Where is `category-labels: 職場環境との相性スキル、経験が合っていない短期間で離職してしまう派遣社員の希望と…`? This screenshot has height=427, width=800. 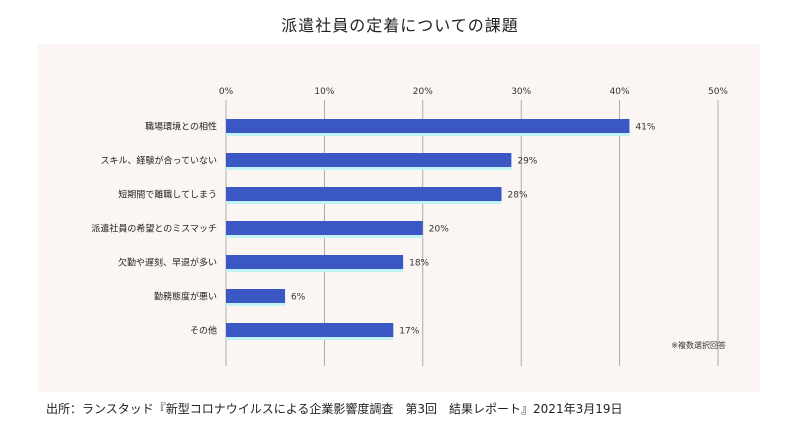
category-labels: 職場環境との相性スキル、経験が合っていない短期間で離職してしまう派遣社員の希望と… is located at coordinates (154, 229).